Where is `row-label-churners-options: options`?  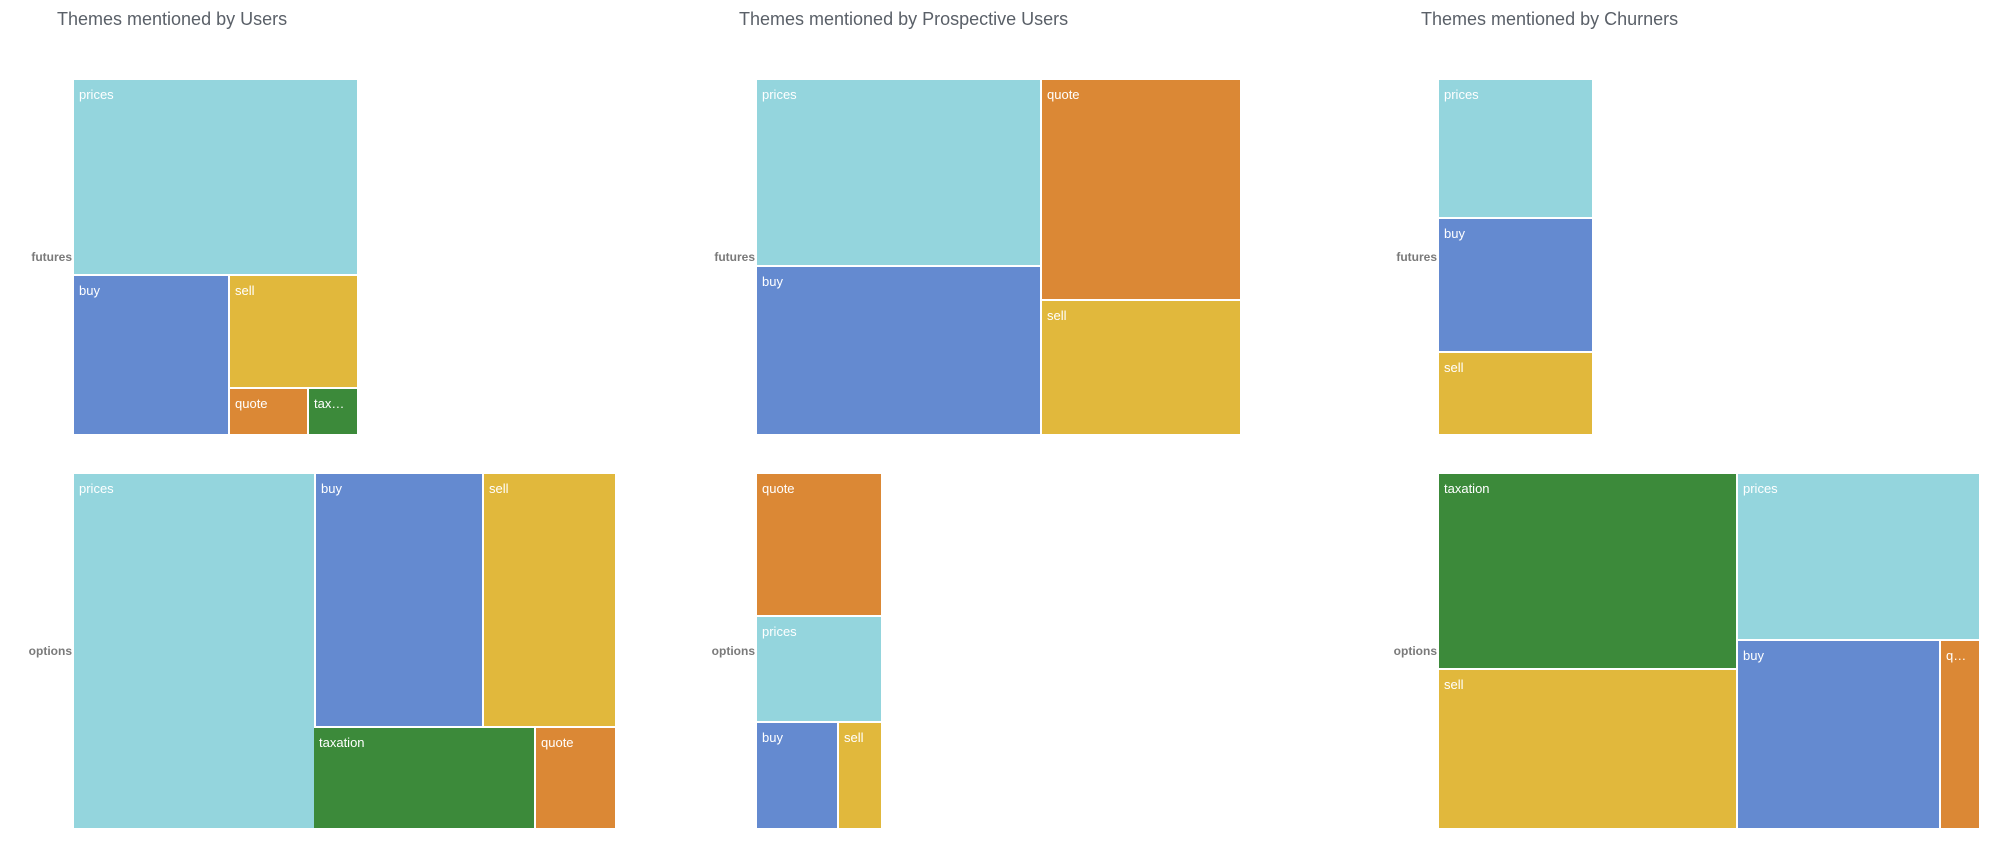 row-label-churners-options: options is located at coordinates (1415, 651).